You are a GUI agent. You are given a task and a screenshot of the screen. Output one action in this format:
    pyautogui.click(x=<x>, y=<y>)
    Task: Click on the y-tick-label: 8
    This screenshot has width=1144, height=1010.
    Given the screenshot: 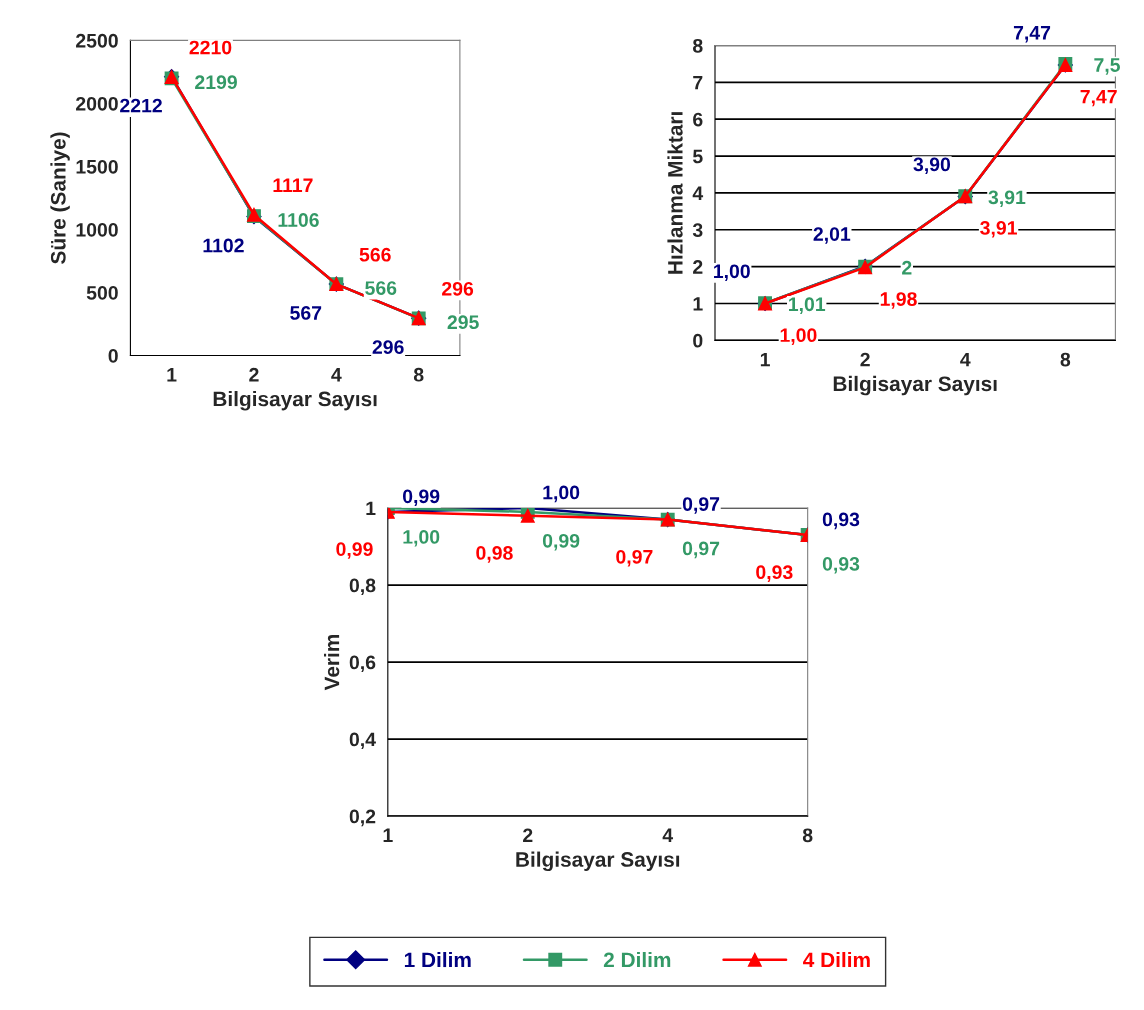 What is the action you would take?
    pyautogui.click(x=698, y=45)
    